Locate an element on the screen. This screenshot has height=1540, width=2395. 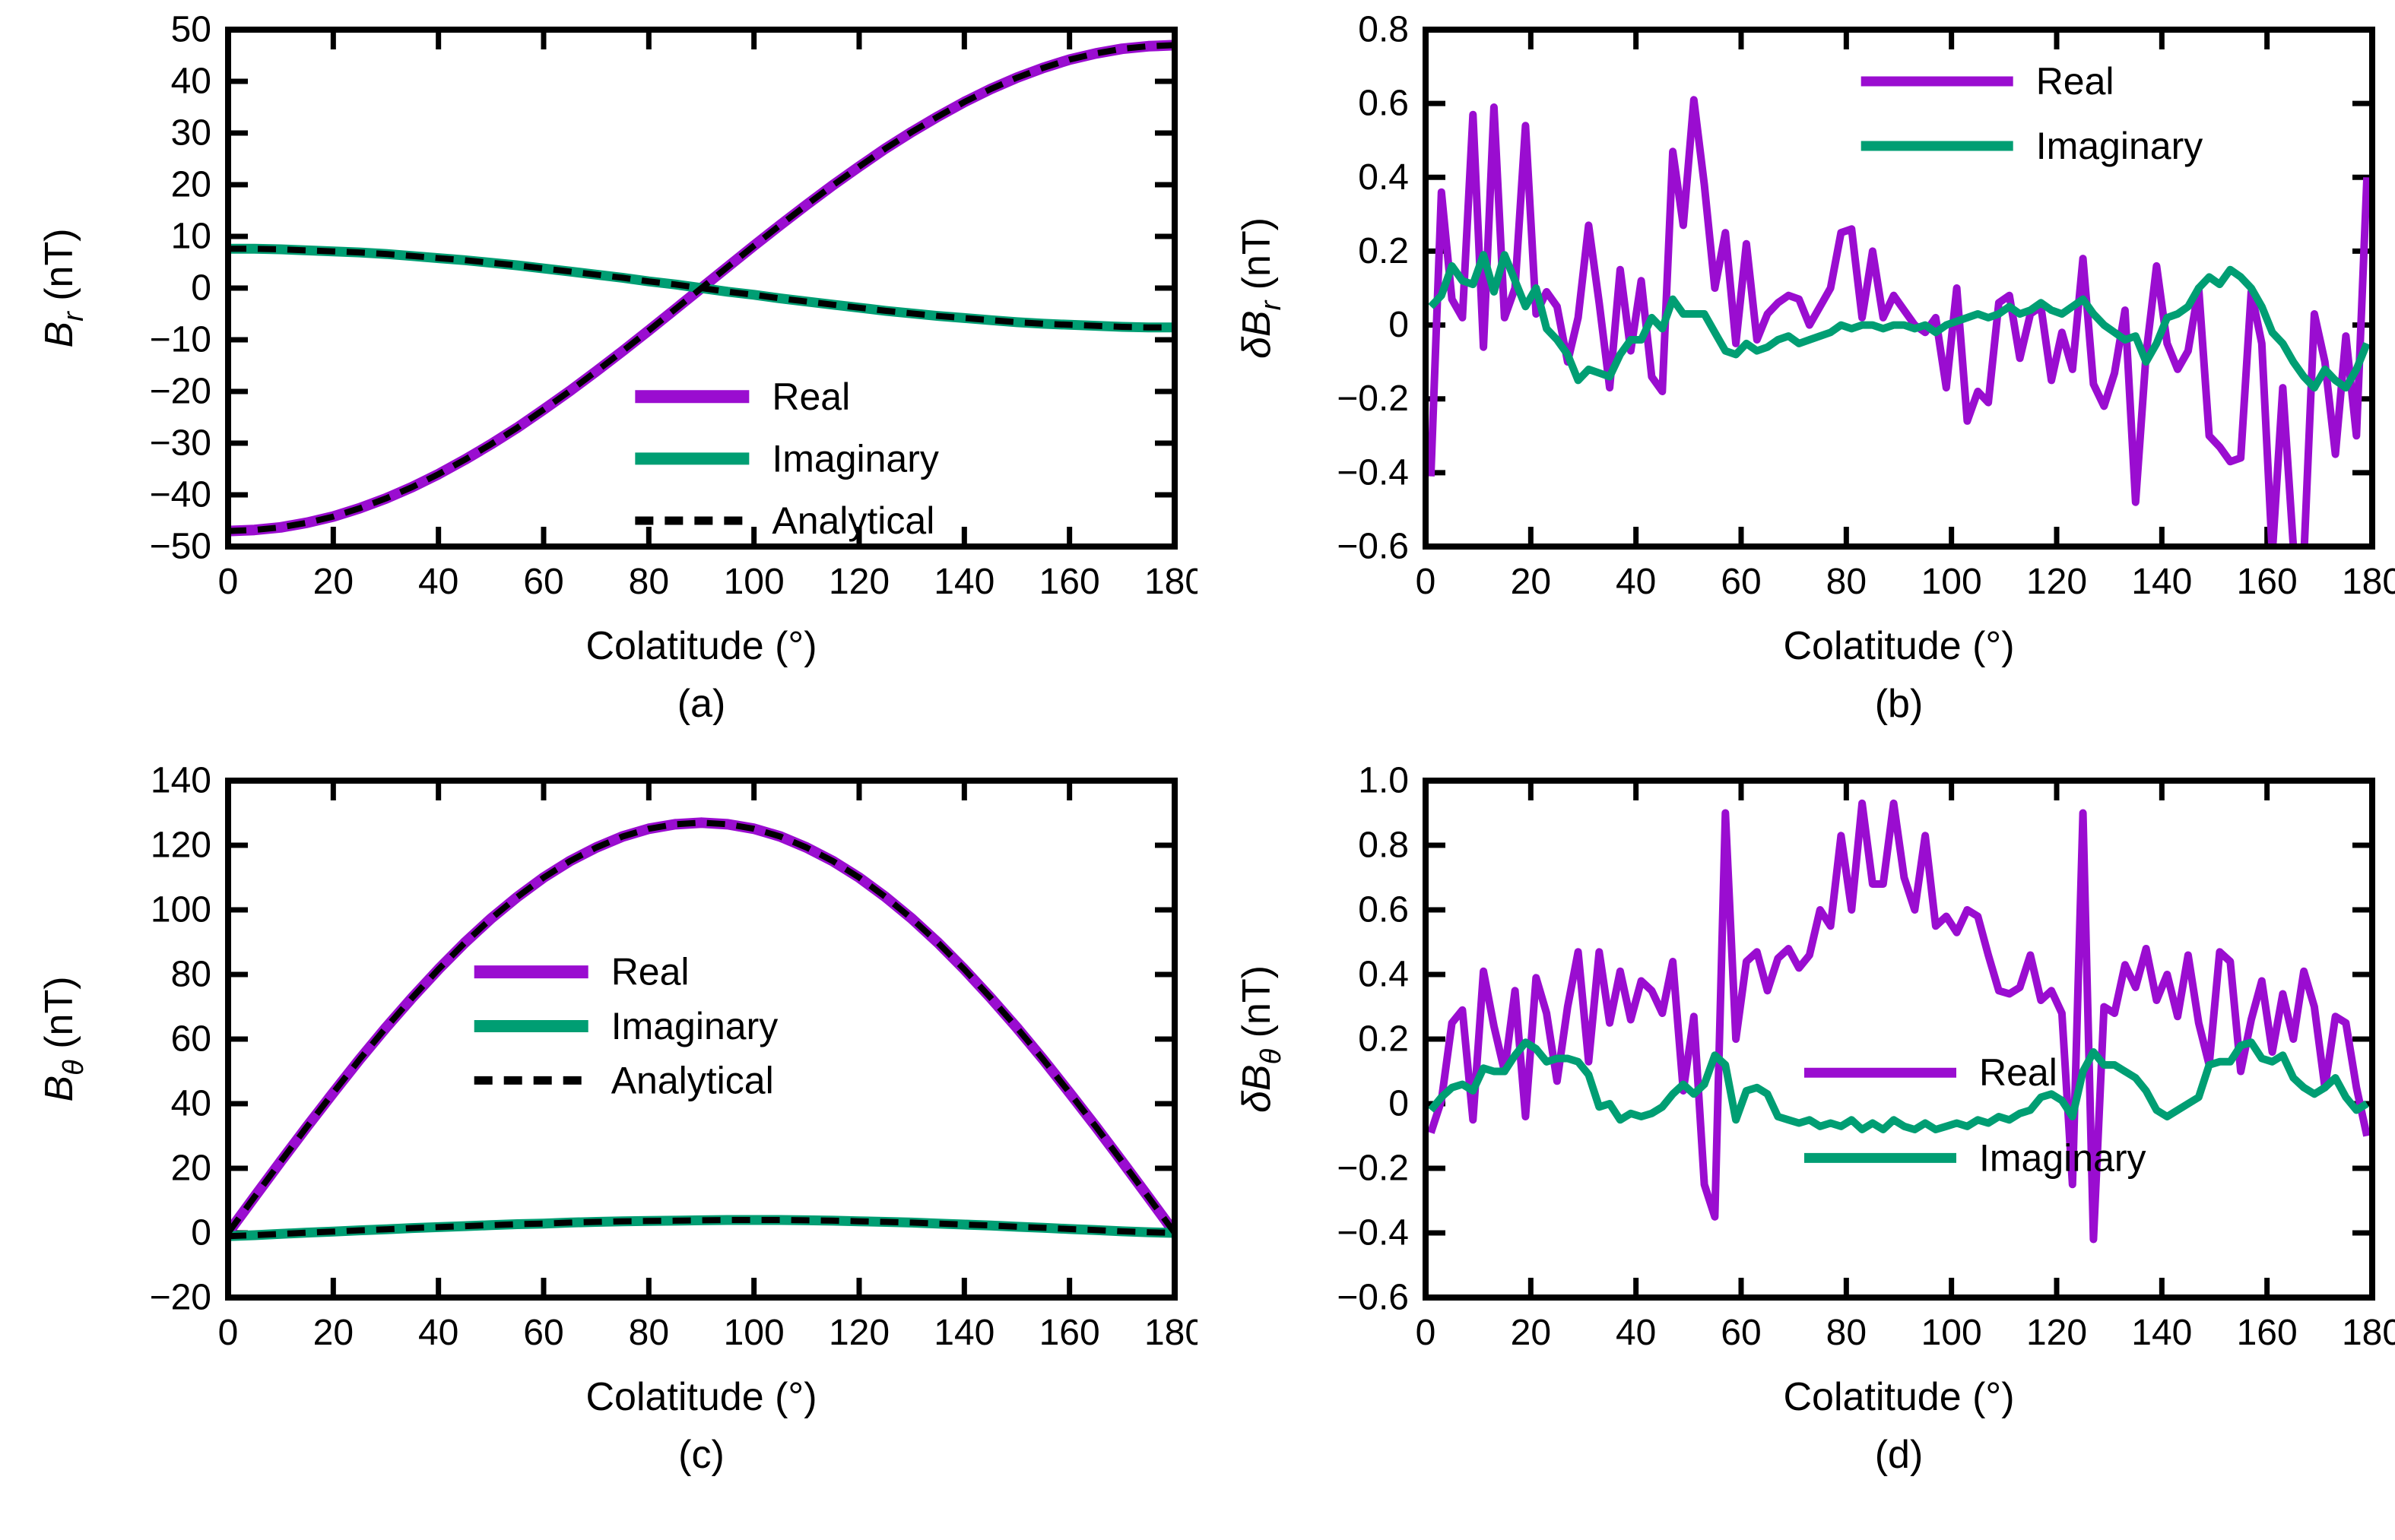
panel-c-caption: (c) is located at coordinates (701, 1455).